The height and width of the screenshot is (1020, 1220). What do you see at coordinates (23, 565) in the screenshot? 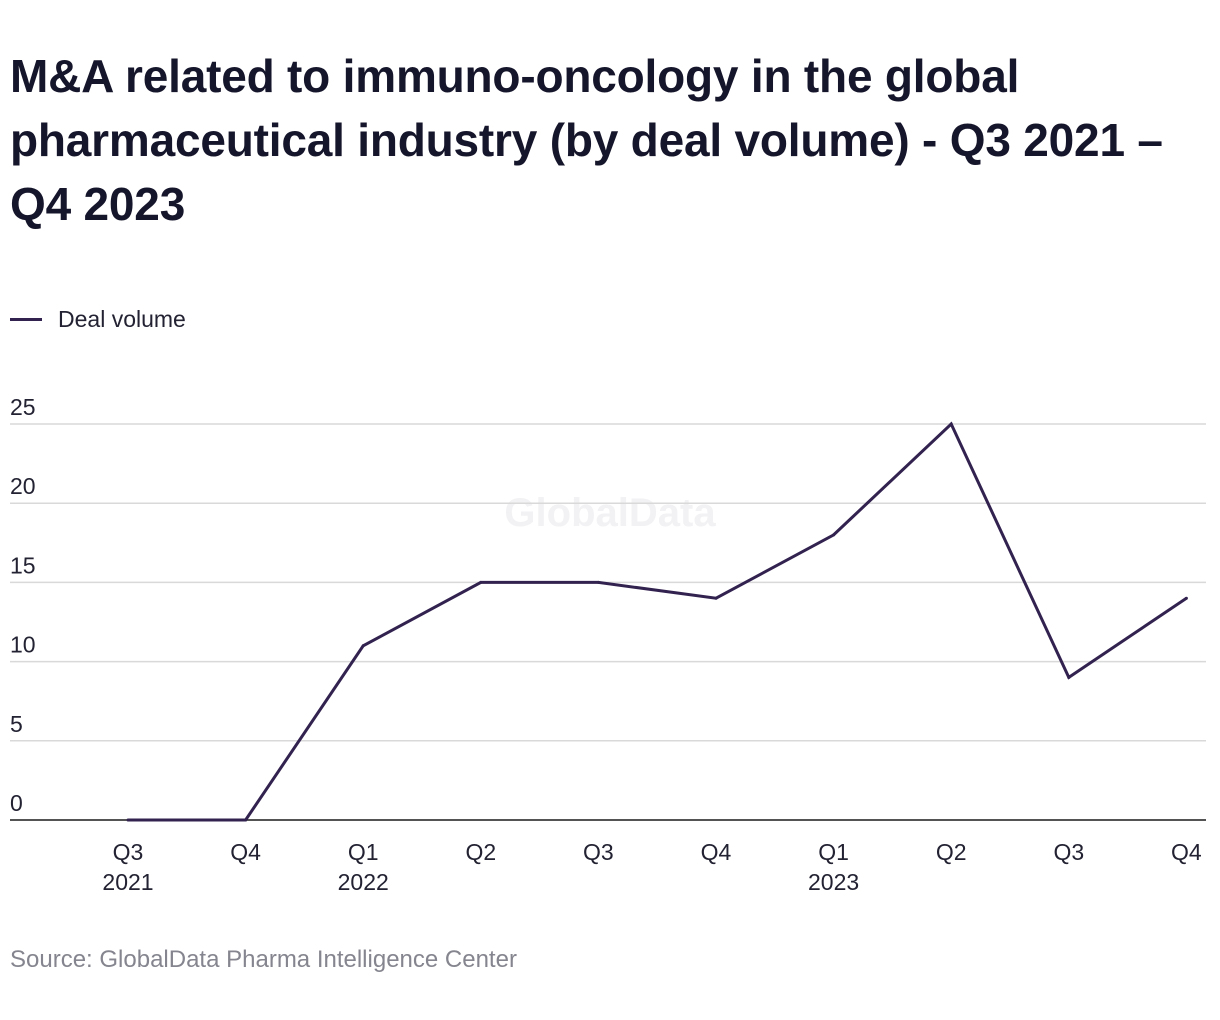
I see `y-tick-label-15: 15` at bounding box center [23, 565].